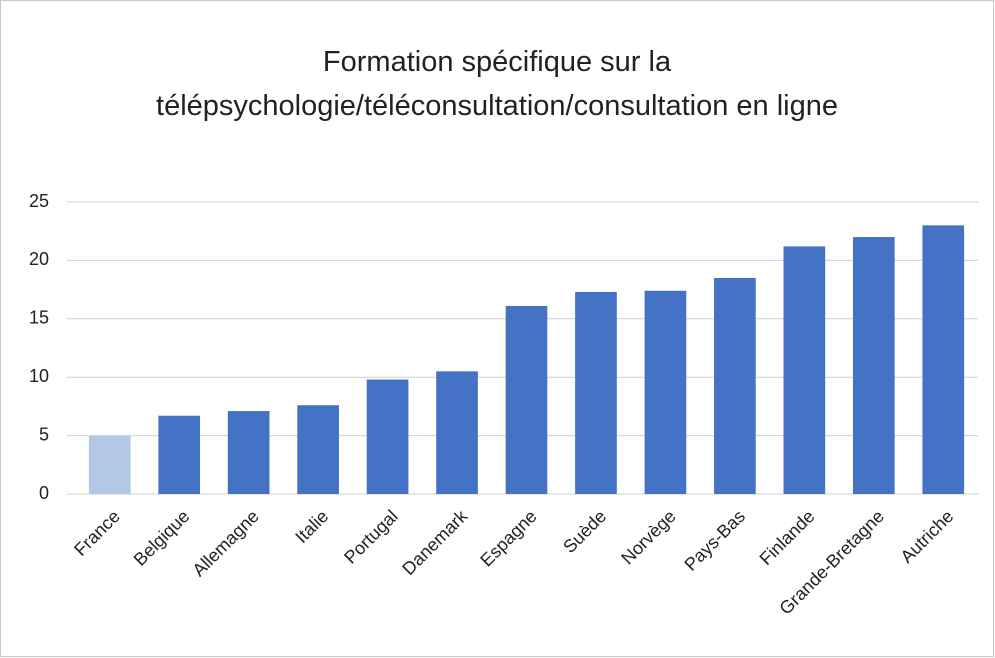  I want to click on x-tick-label: Suède, so click(584, 531).